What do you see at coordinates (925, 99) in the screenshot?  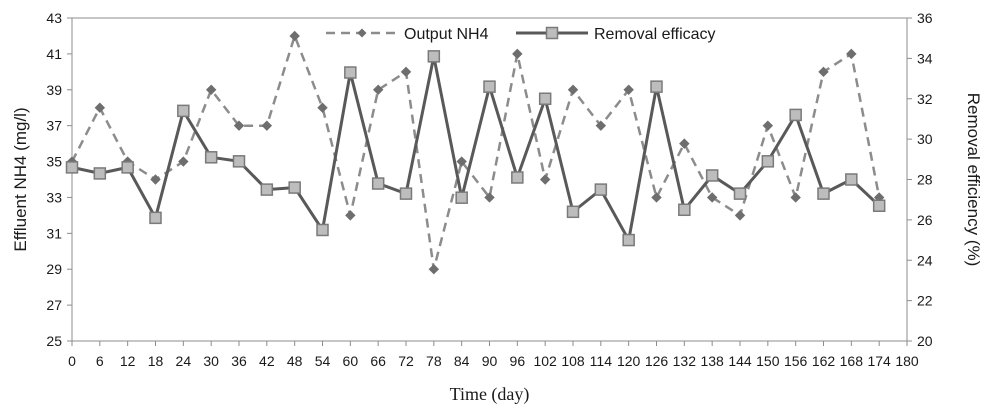 I see `y-right-tick-label: 32` at bounding box center [925, 99].